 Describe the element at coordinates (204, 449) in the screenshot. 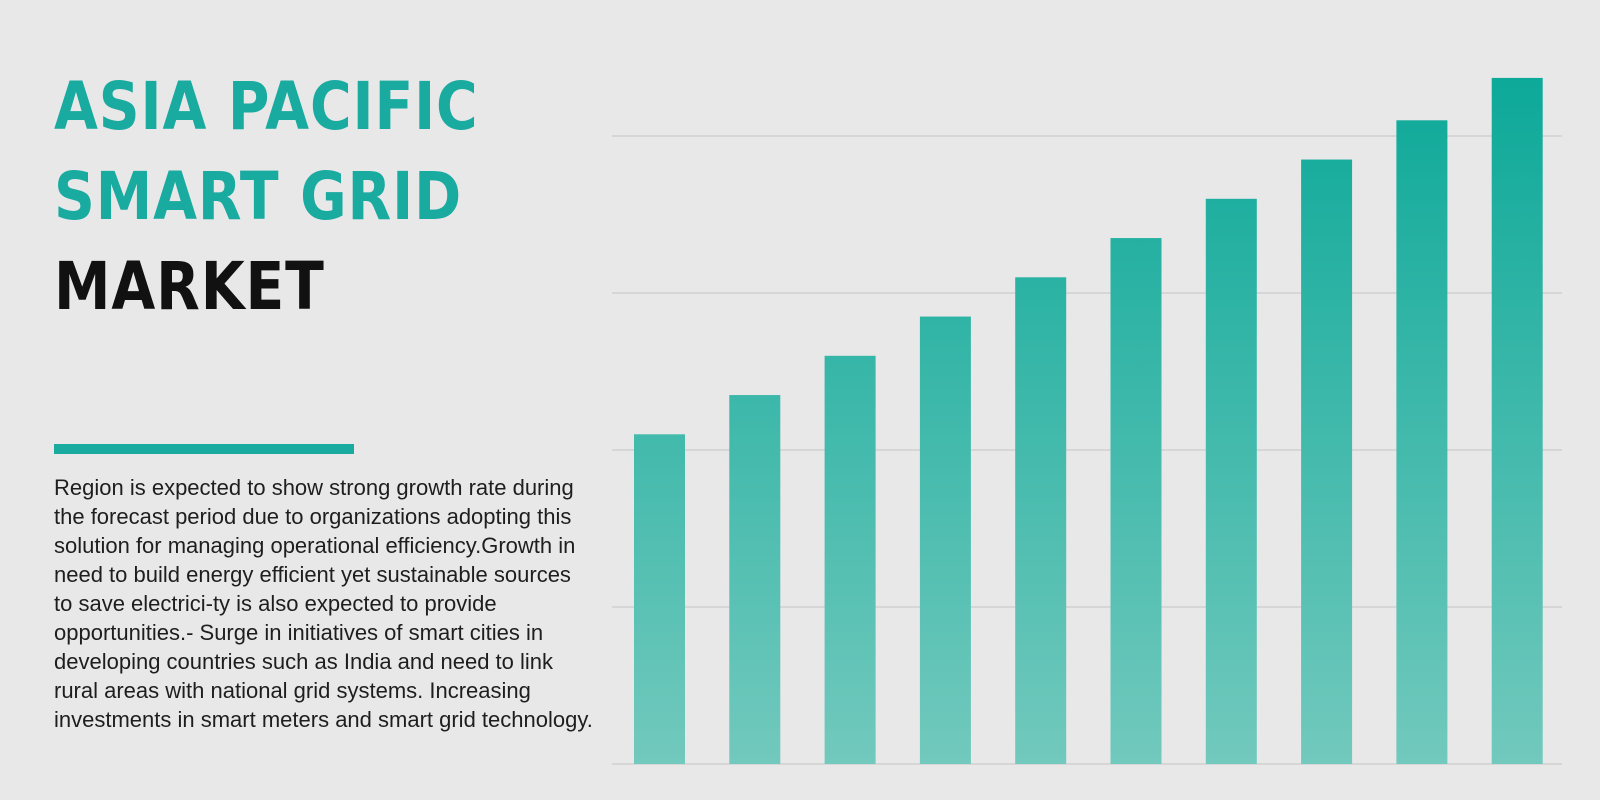

I see `accent-divider` at that location.